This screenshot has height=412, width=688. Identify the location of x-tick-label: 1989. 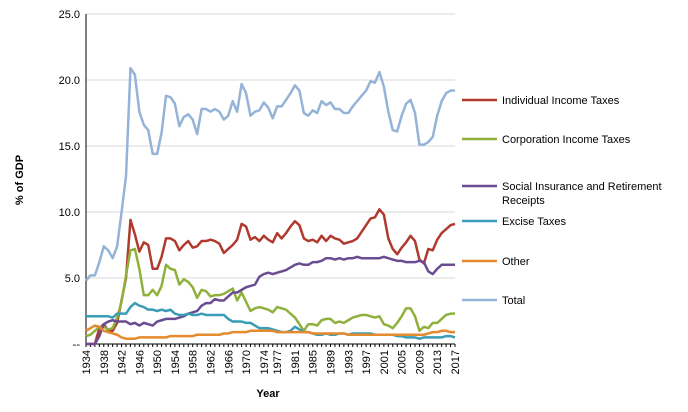
(332, 362).